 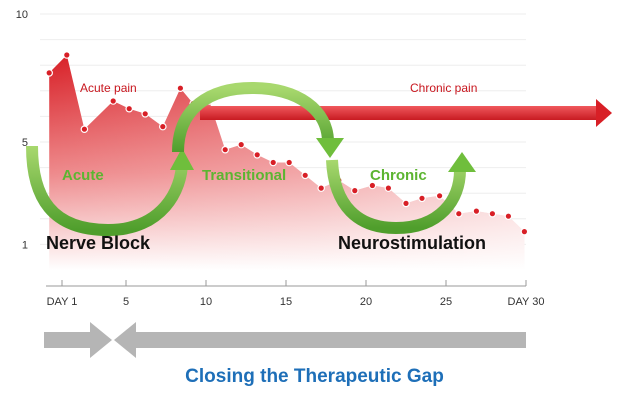 I want to click on transitional-arrow, so click(x=258, y=119).